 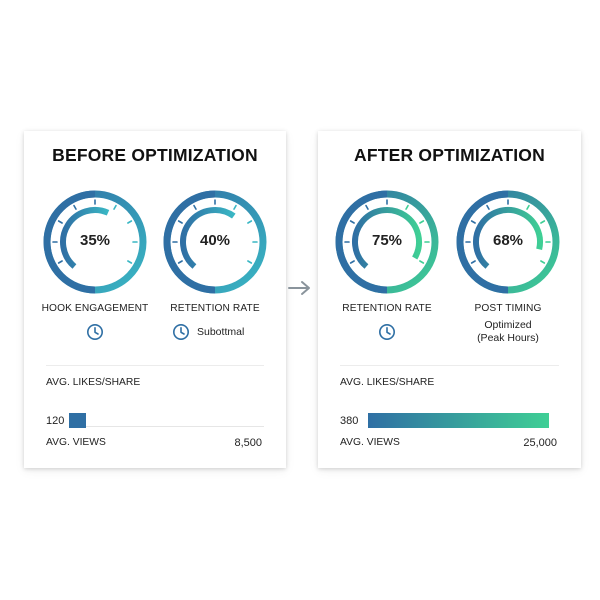 I want to click on gauge-hook-engagement: 35%, so click(x=95, y=242).